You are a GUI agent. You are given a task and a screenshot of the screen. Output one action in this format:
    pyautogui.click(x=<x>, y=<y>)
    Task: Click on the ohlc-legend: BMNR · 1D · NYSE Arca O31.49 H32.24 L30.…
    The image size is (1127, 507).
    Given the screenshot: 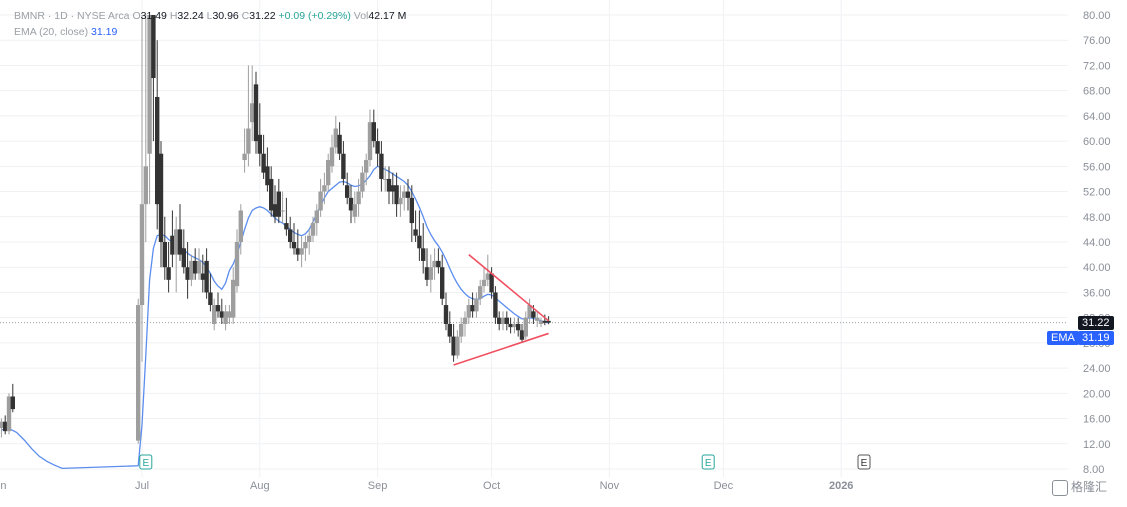 What is the action you would take?
    pyautogui.click(x=210, y=16)
    